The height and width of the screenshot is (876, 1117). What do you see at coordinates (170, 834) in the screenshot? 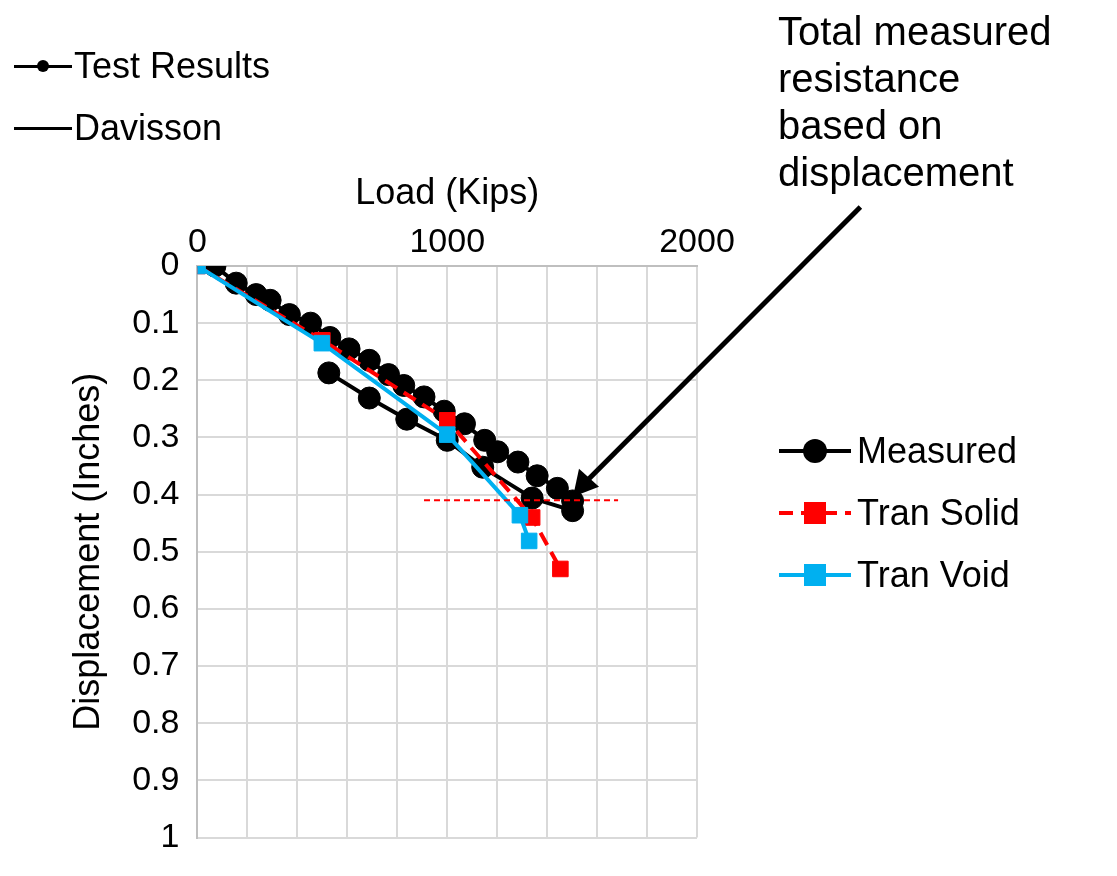
I see `y-tick-label: 1` at bounding box center [170, 834].